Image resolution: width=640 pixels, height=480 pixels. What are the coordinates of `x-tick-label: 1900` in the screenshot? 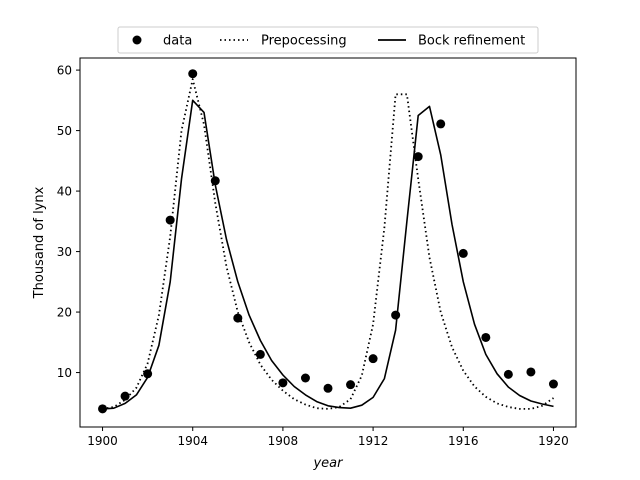 It's located at (102, 441).